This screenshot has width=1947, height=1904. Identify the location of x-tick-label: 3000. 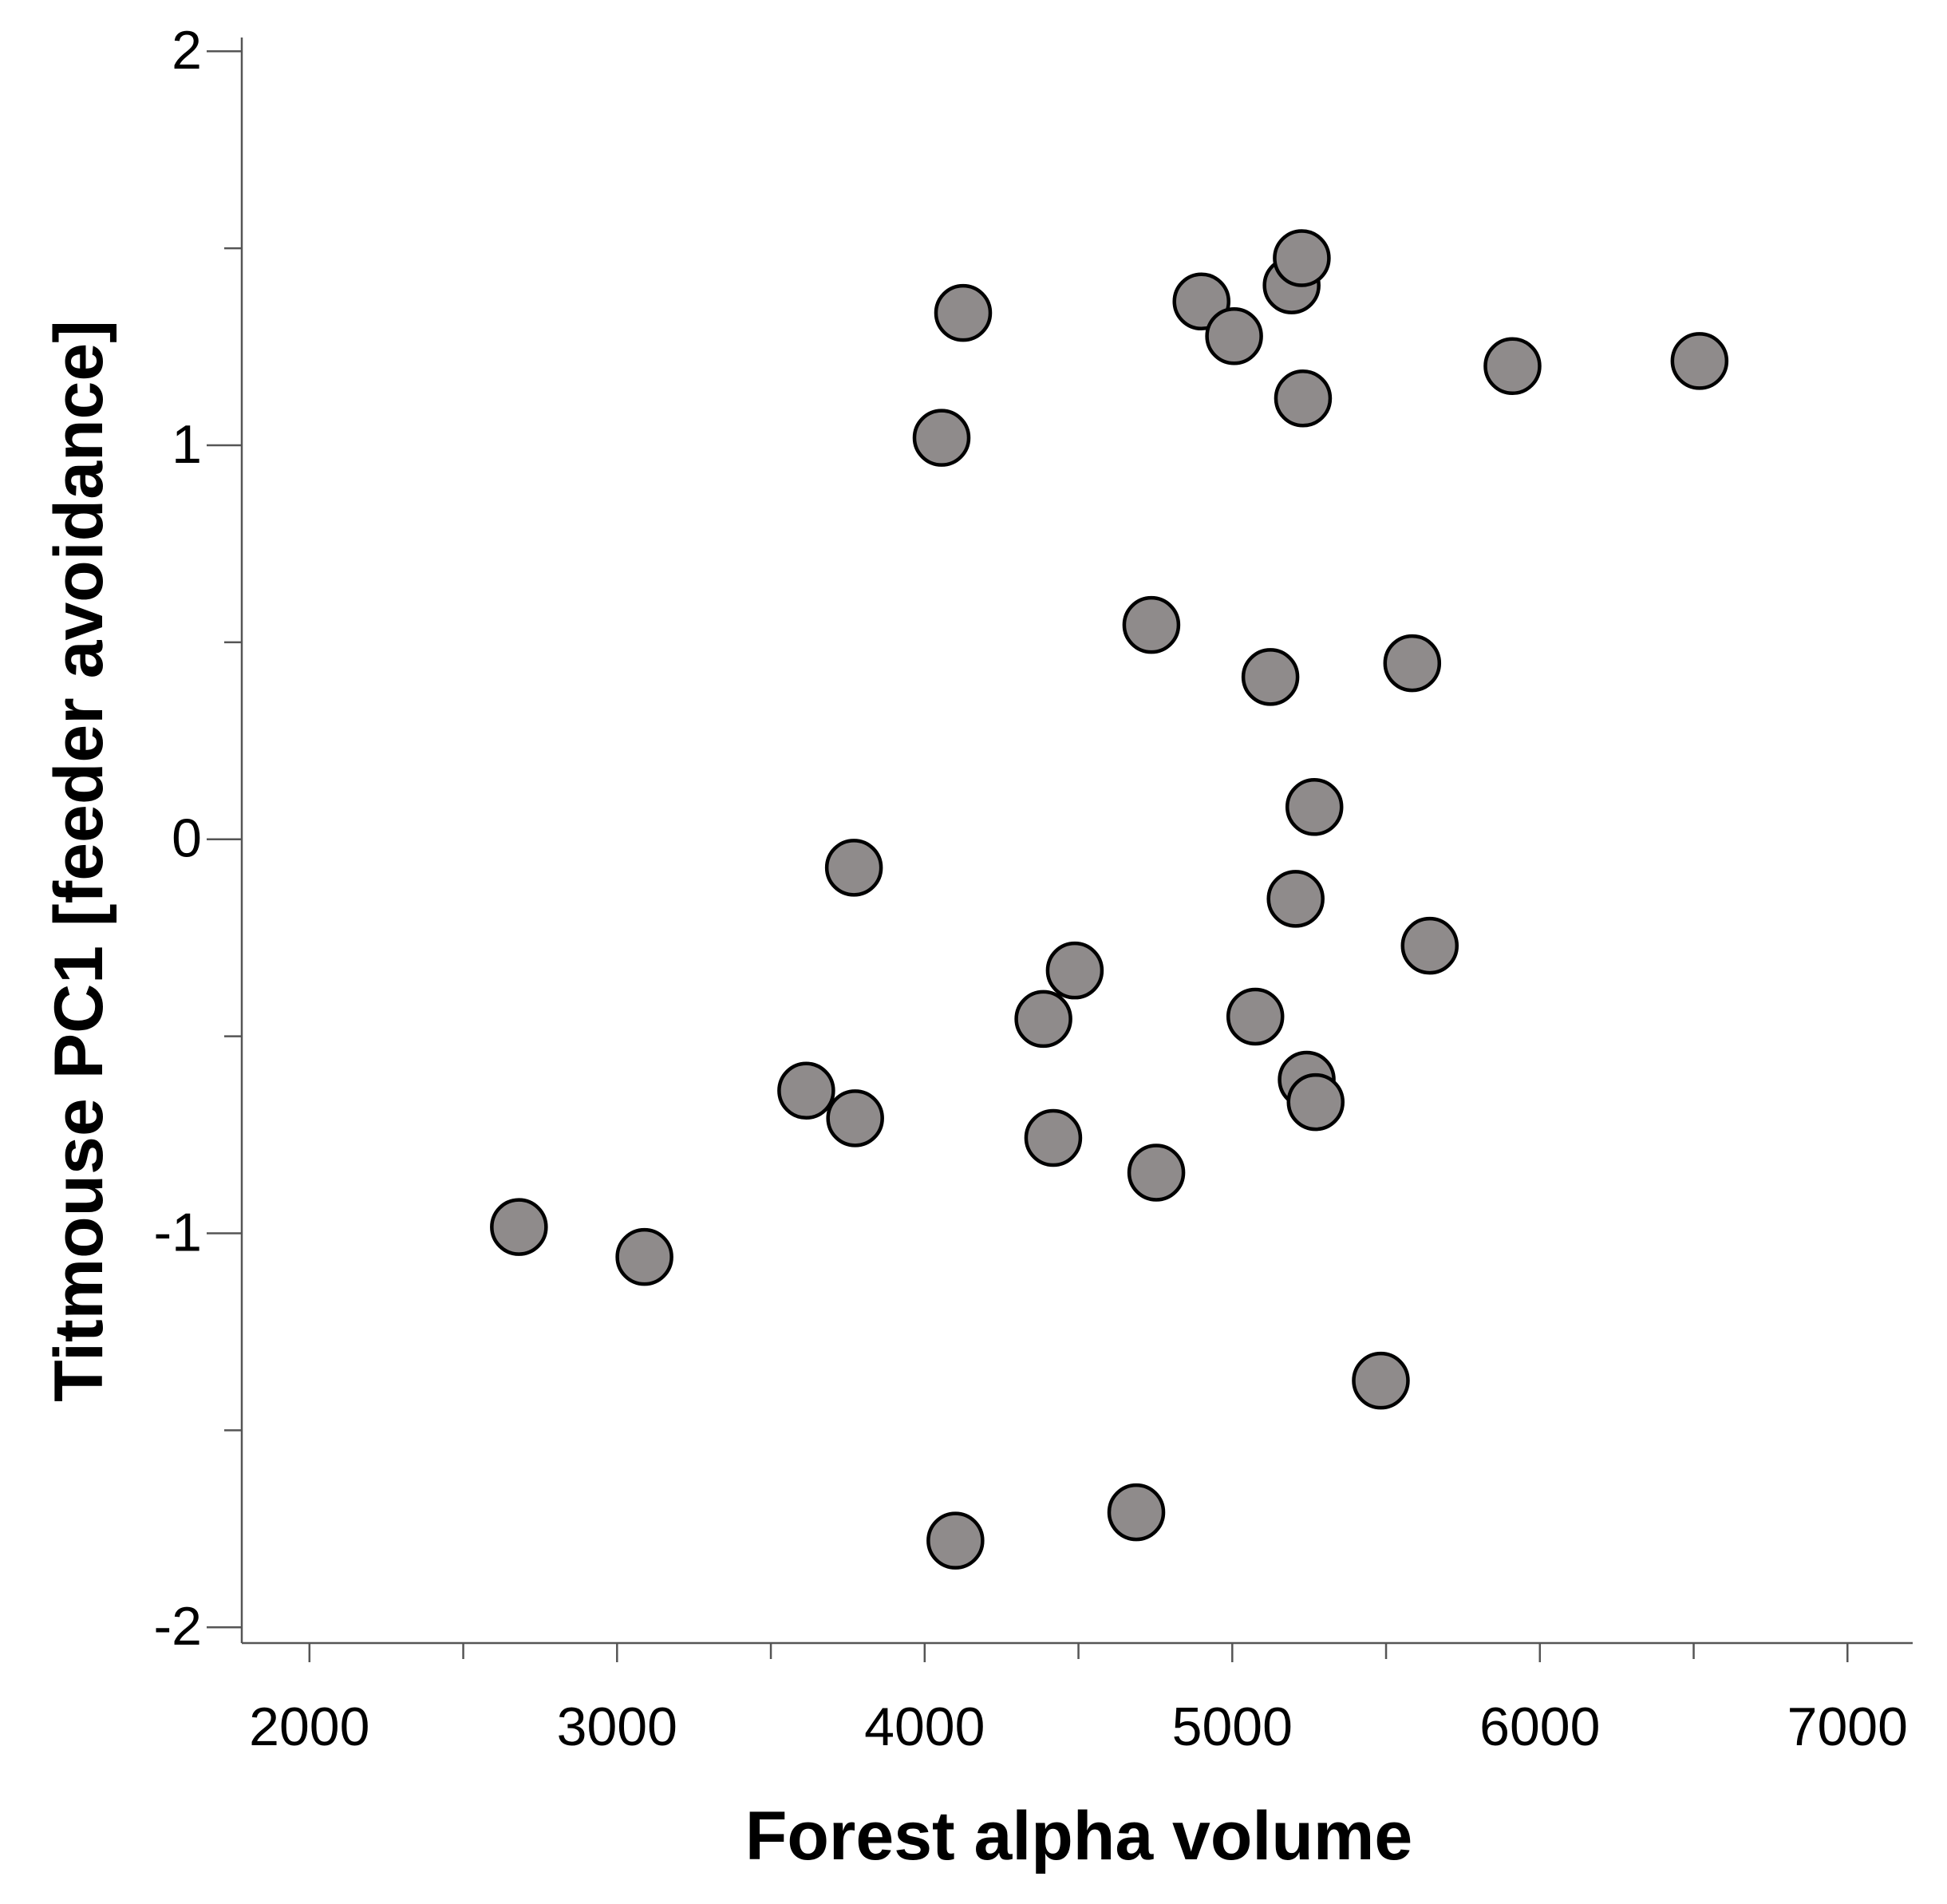
(617, 1727).